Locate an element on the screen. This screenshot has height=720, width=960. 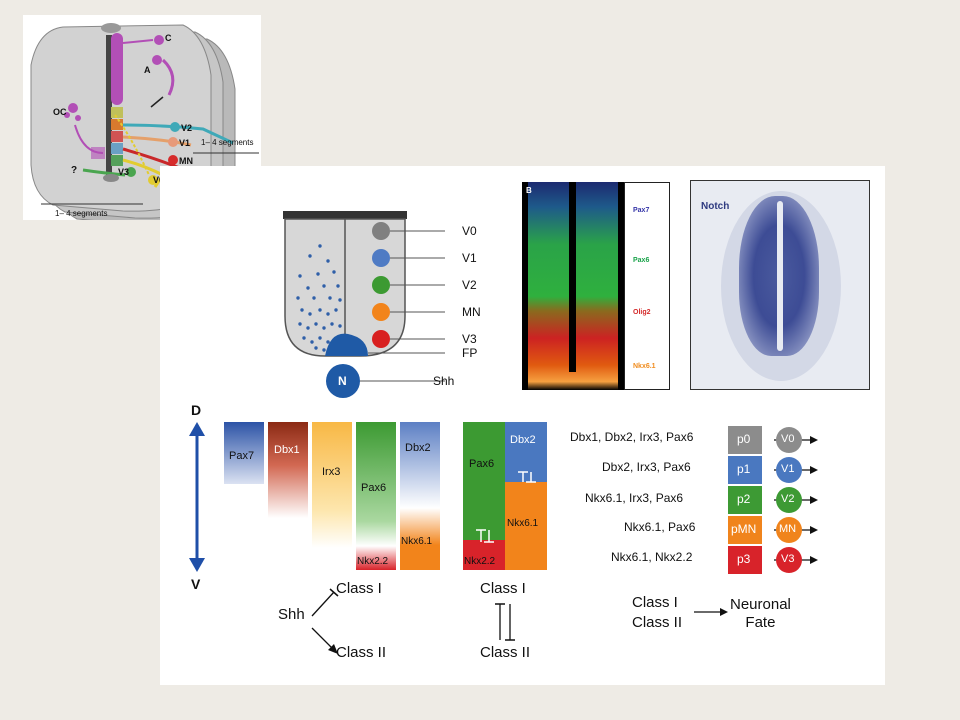
code-row-1-genes: Dbx2, Irx3, Pax6 is located at coordinates (646, 467).